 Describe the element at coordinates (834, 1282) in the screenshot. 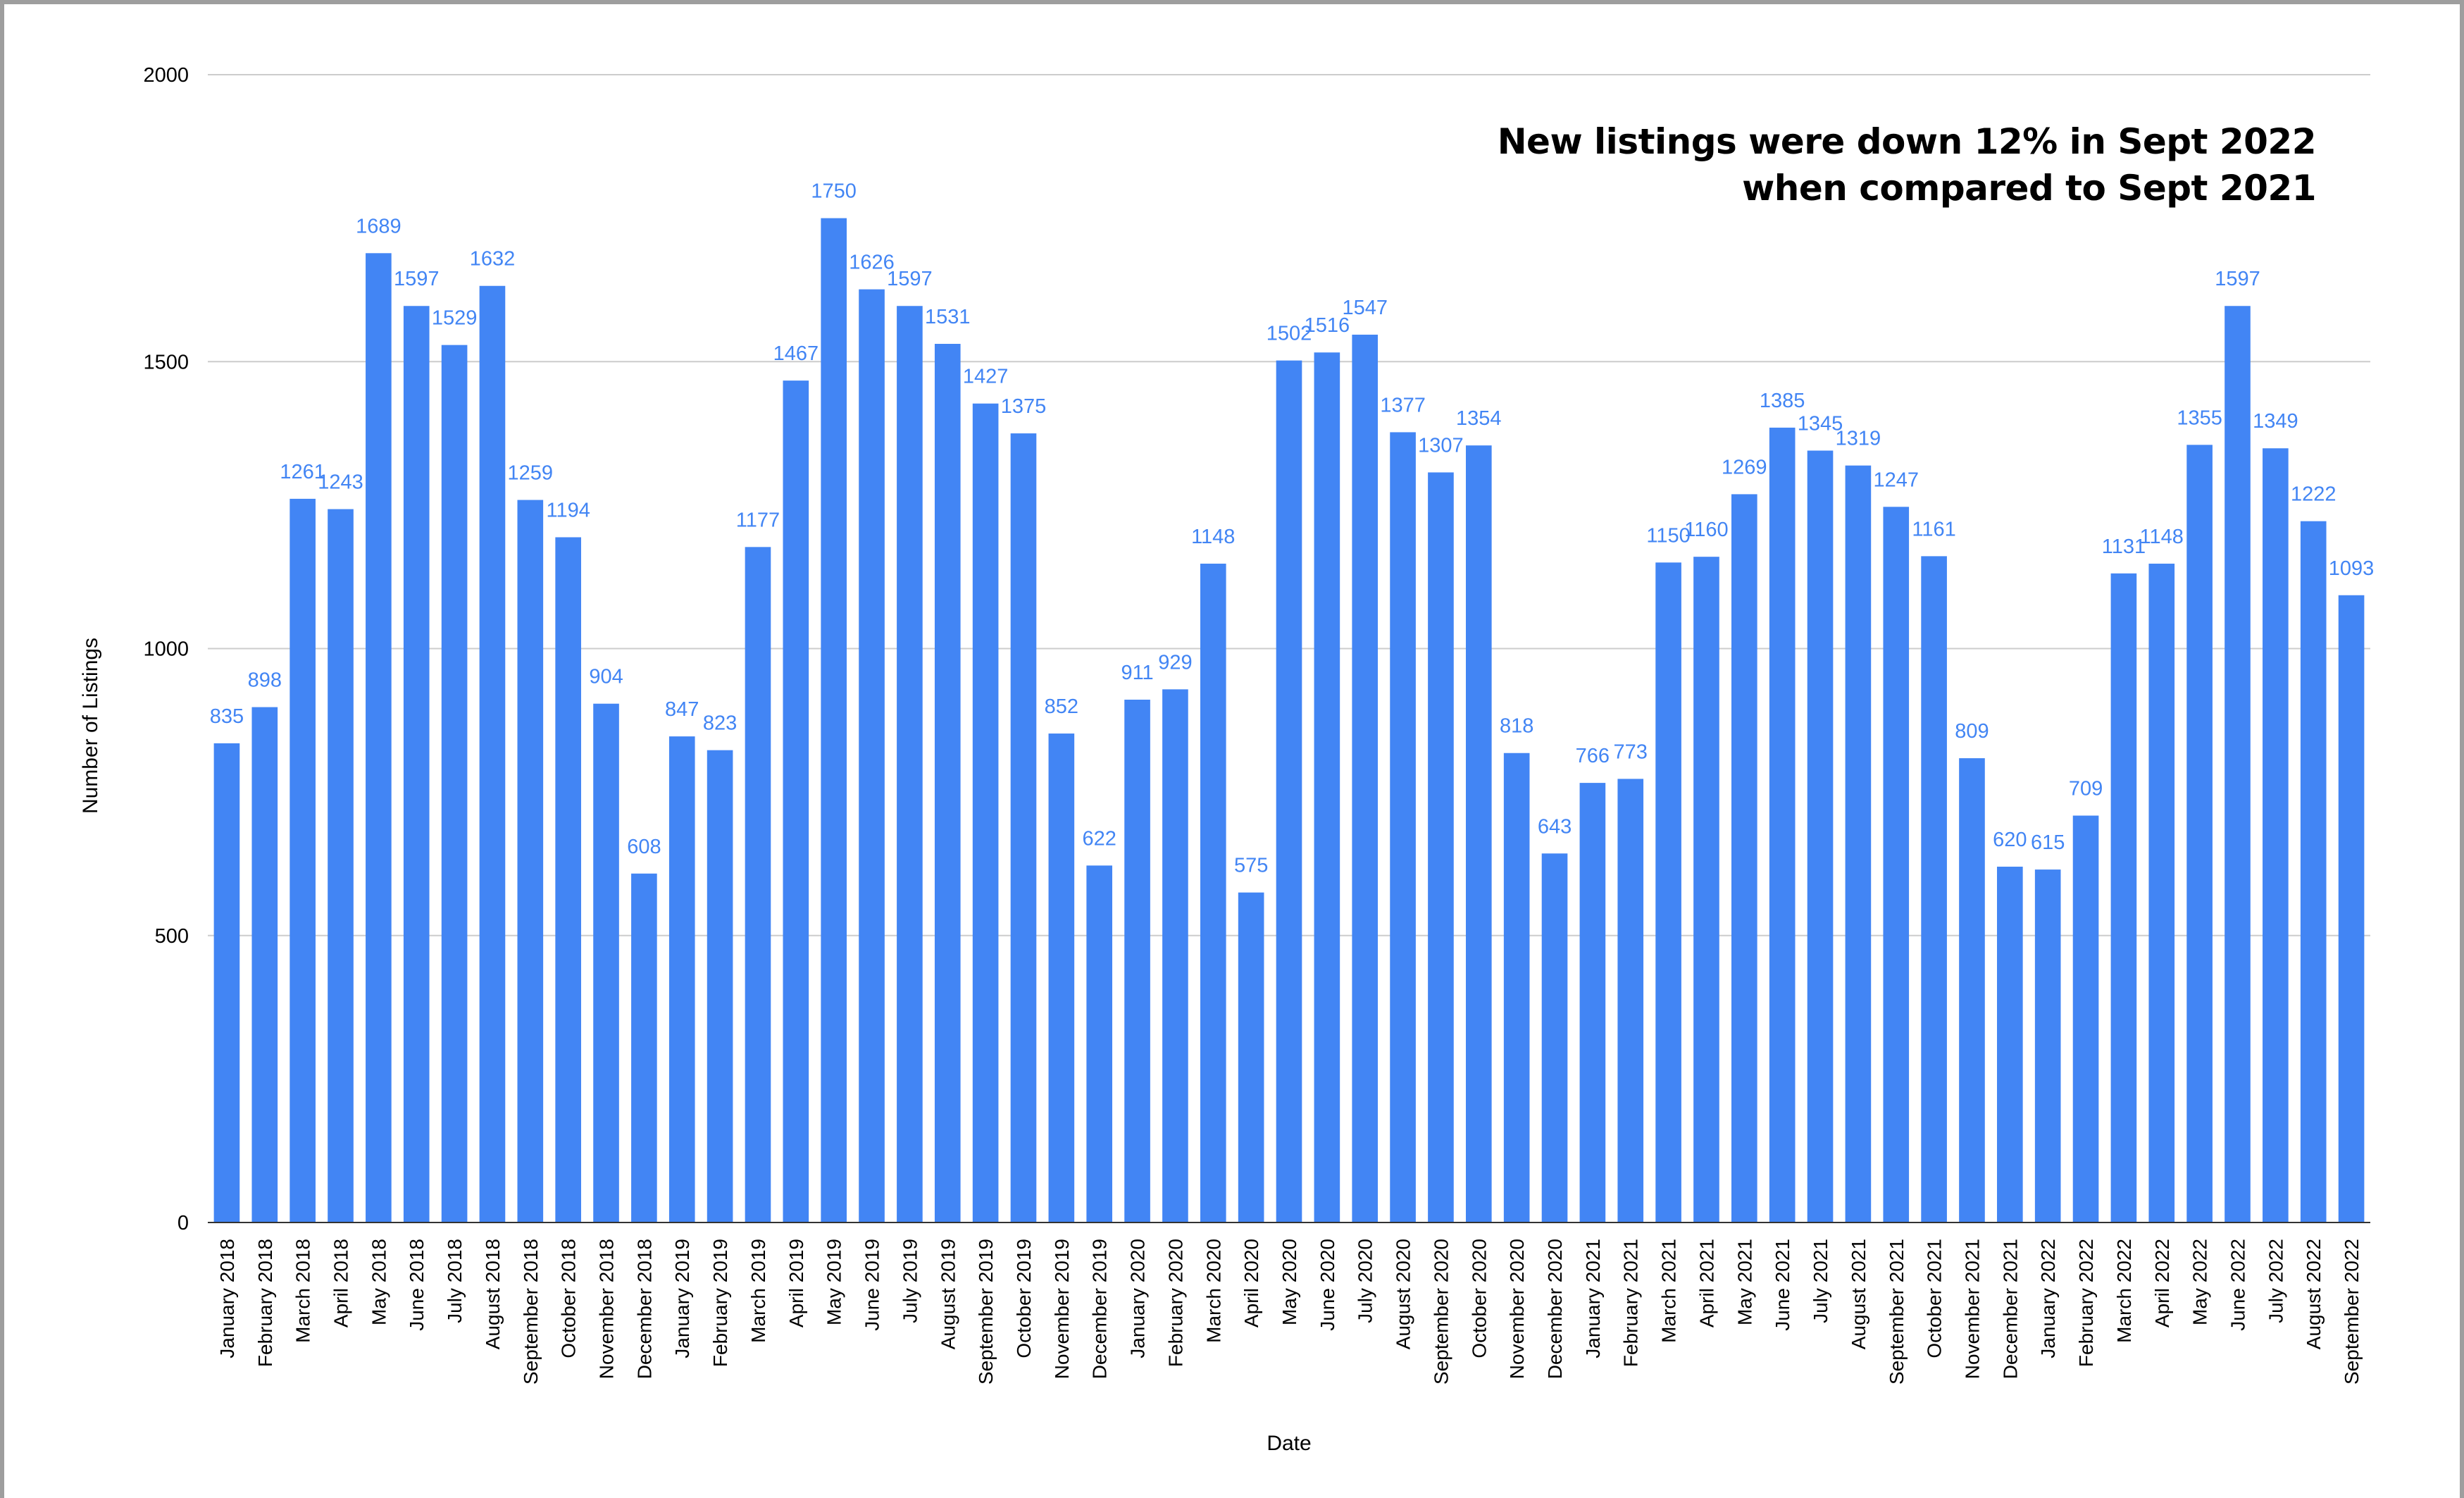

I see `x-tick-label: May 2019` at that location.